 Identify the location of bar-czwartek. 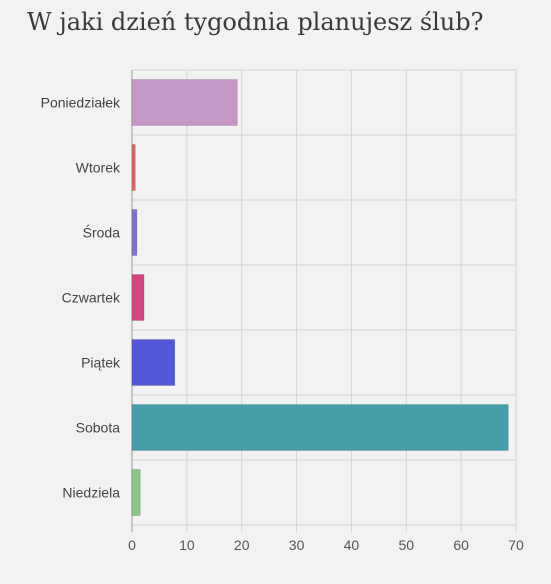
(138, 297).